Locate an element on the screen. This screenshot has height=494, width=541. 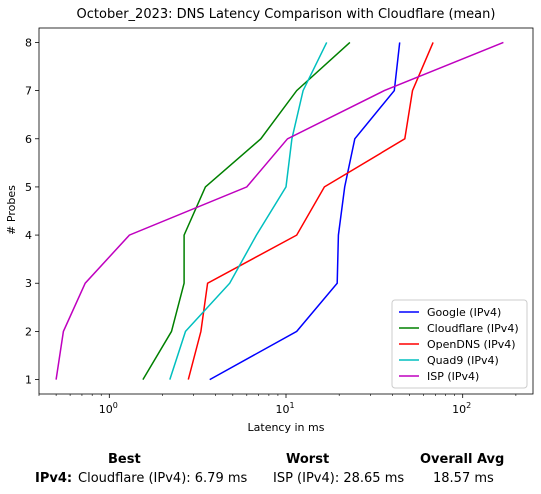
worst-value: ISP (IPv4): 28.65 ms is located at coordinates (339, 478).